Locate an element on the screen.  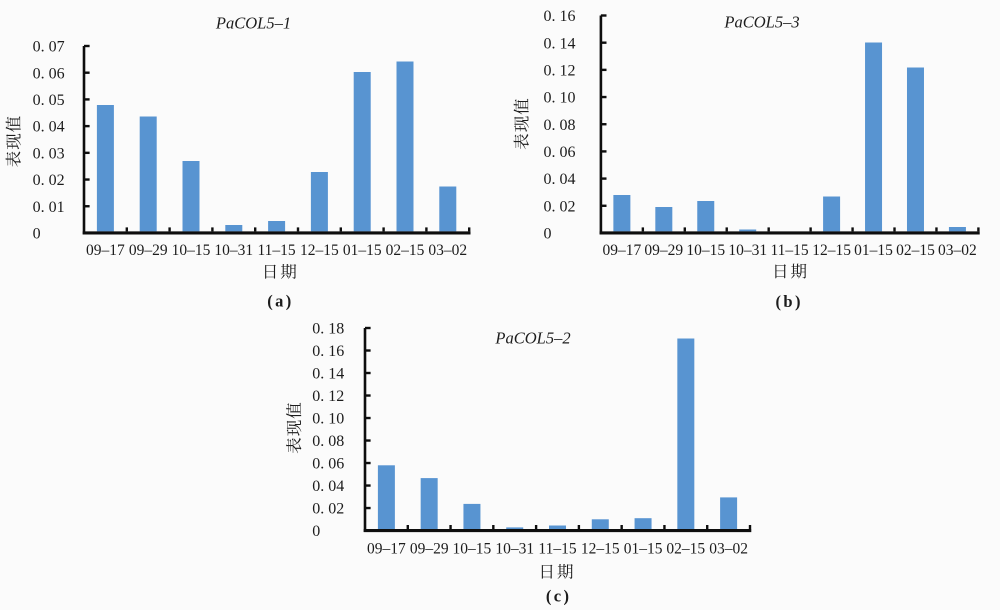
svg-text: 0. 01 is located at coordinates (49, 207).